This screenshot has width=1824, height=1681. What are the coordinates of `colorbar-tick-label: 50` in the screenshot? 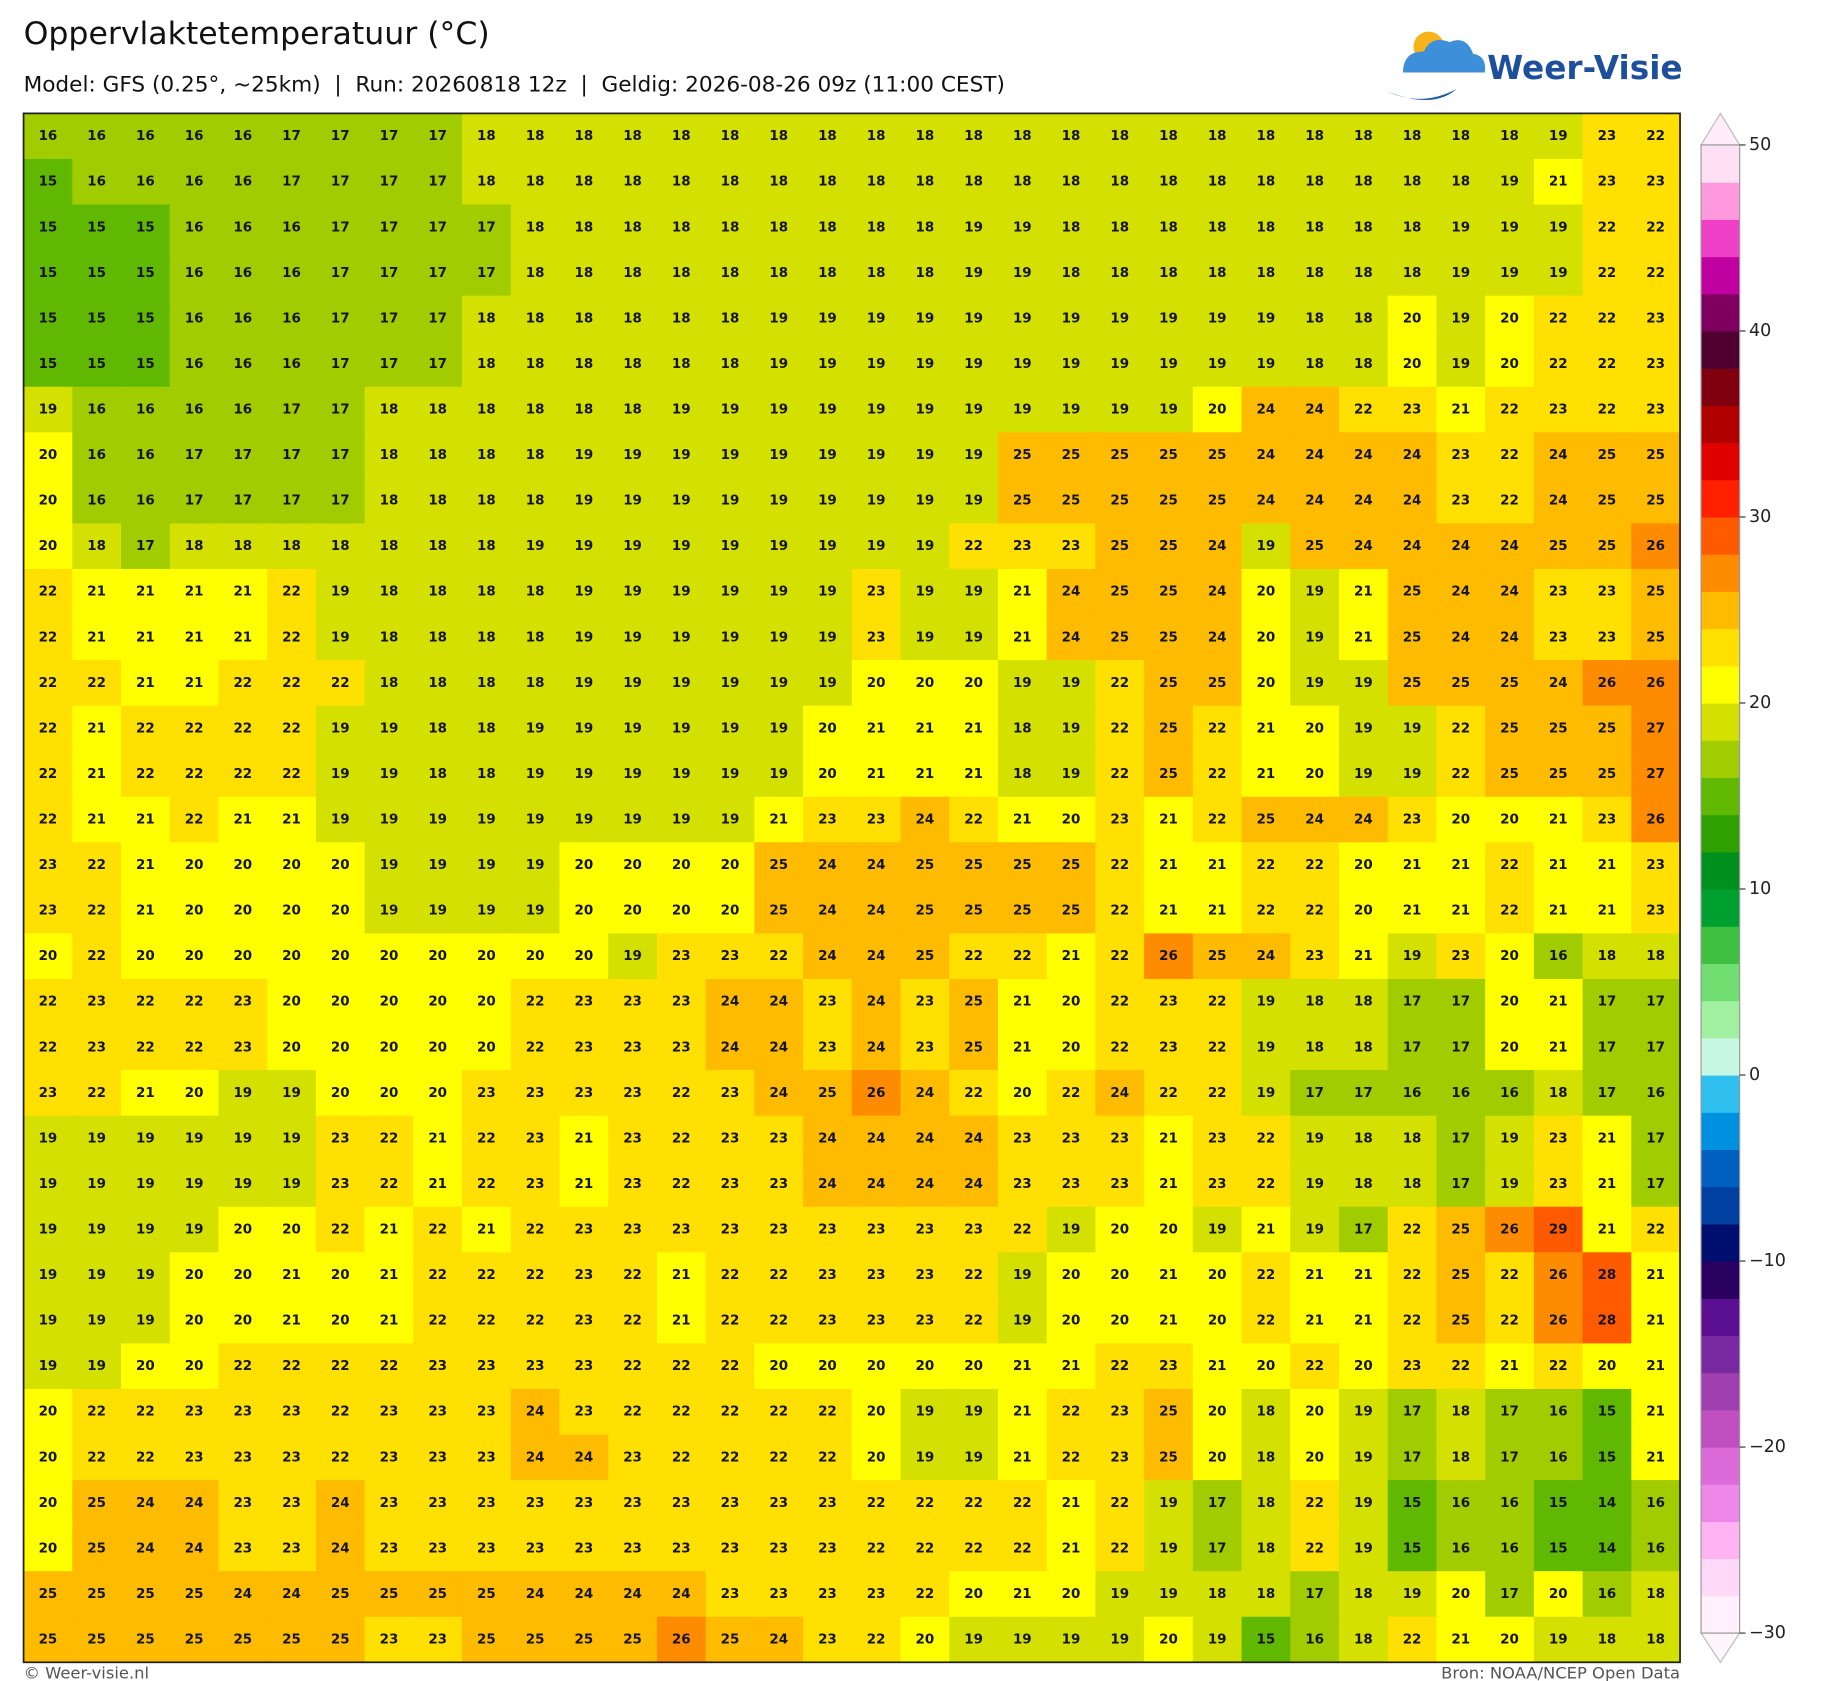 It's located at (1760, 145).